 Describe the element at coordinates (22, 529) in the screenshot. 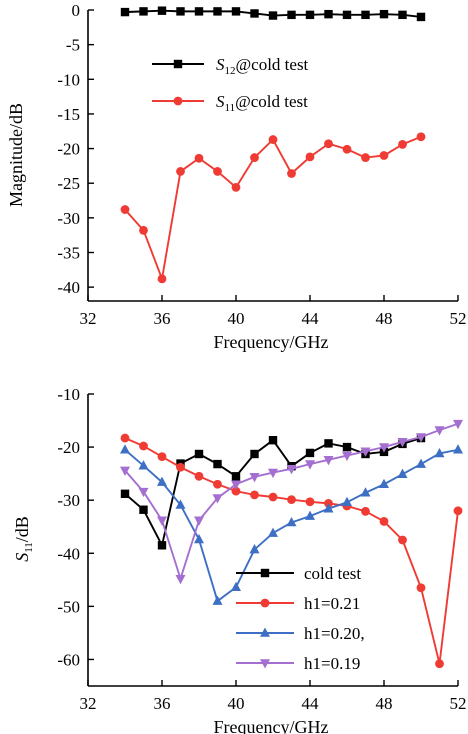

I see `y-axis-title-rest: /dB` at that location.